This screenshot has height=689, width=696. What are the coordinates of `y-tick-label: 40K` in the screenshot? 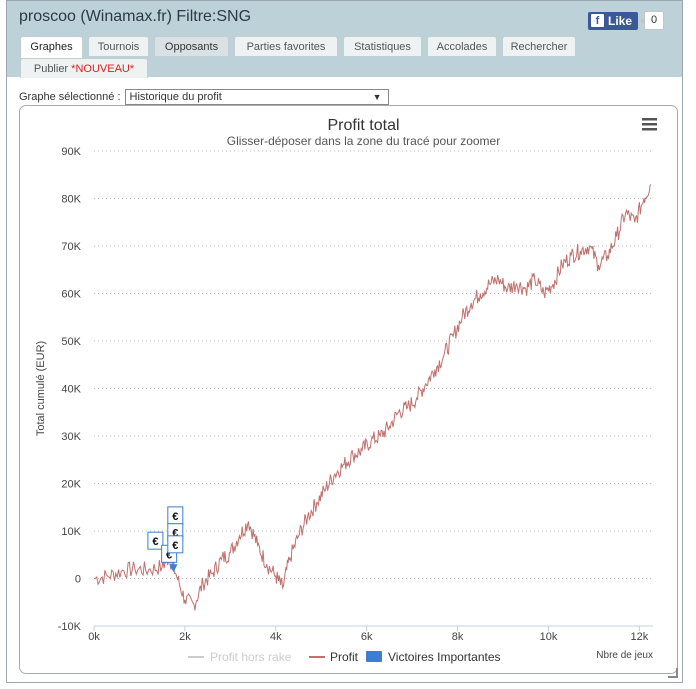 It's located at (71, 390).